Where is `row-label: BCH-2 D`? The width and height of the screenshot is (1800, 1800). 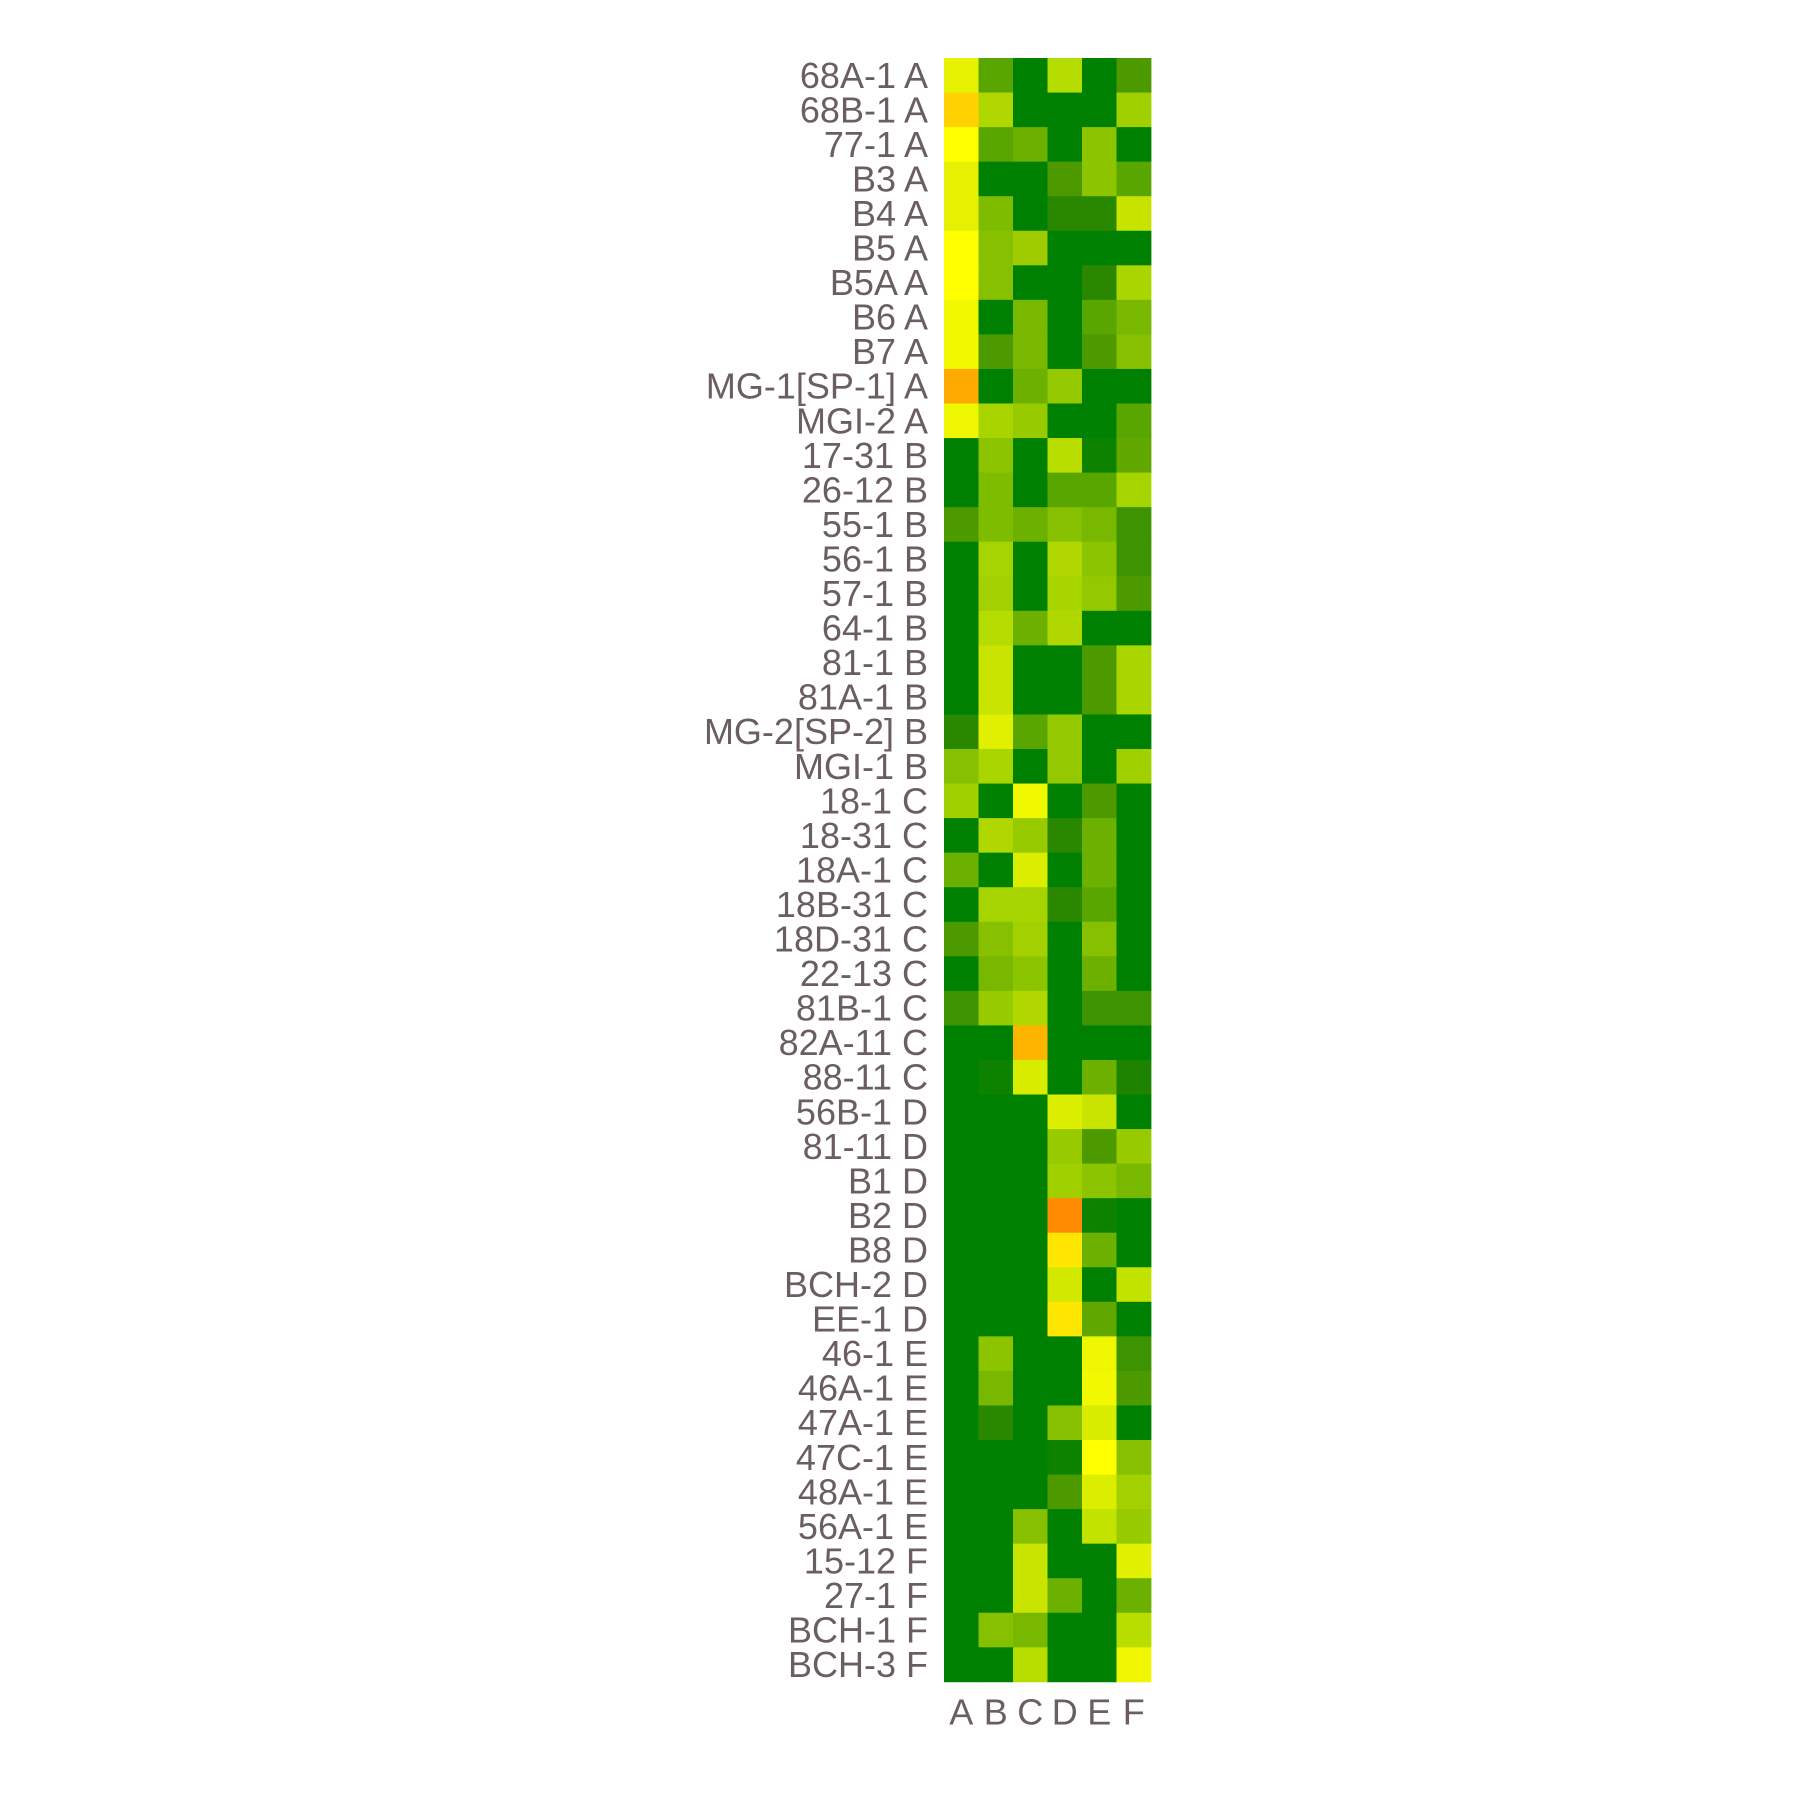
row-label: BCH-2 D is located at coordinates (856, 1284).